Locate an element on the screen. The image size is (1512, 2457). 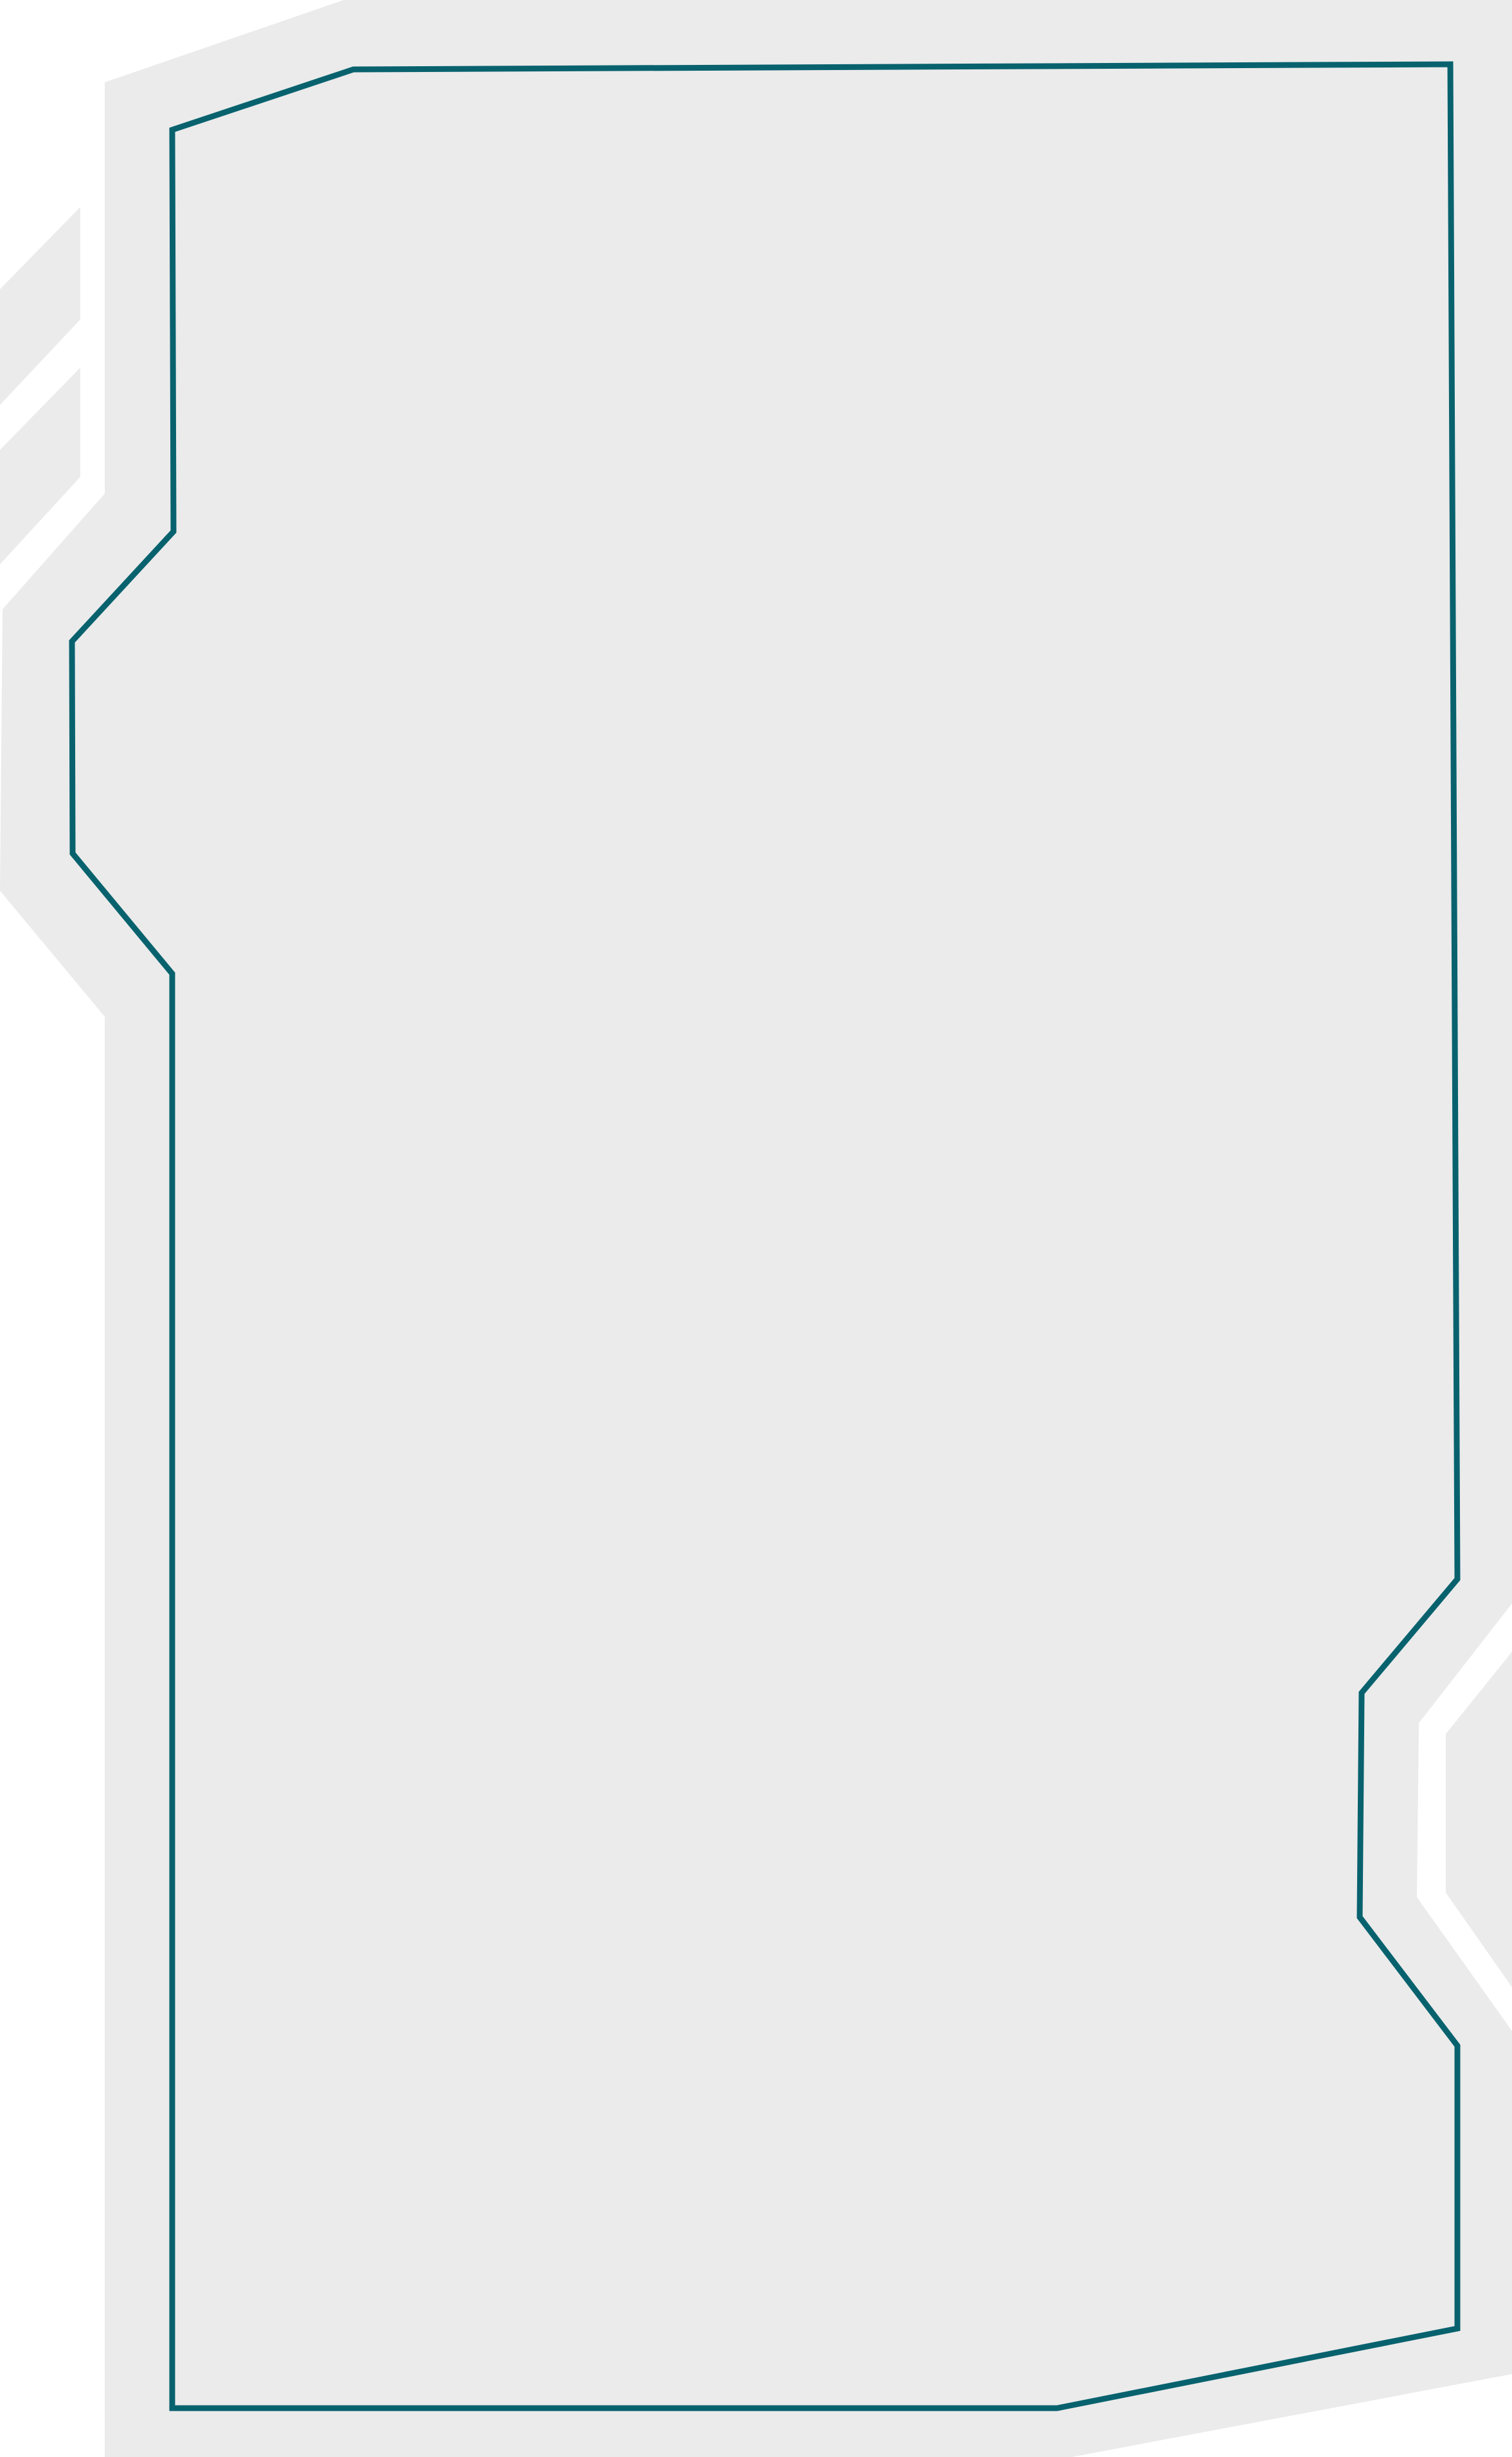
right-accent-notch is located at coordinates (1479, 1819).